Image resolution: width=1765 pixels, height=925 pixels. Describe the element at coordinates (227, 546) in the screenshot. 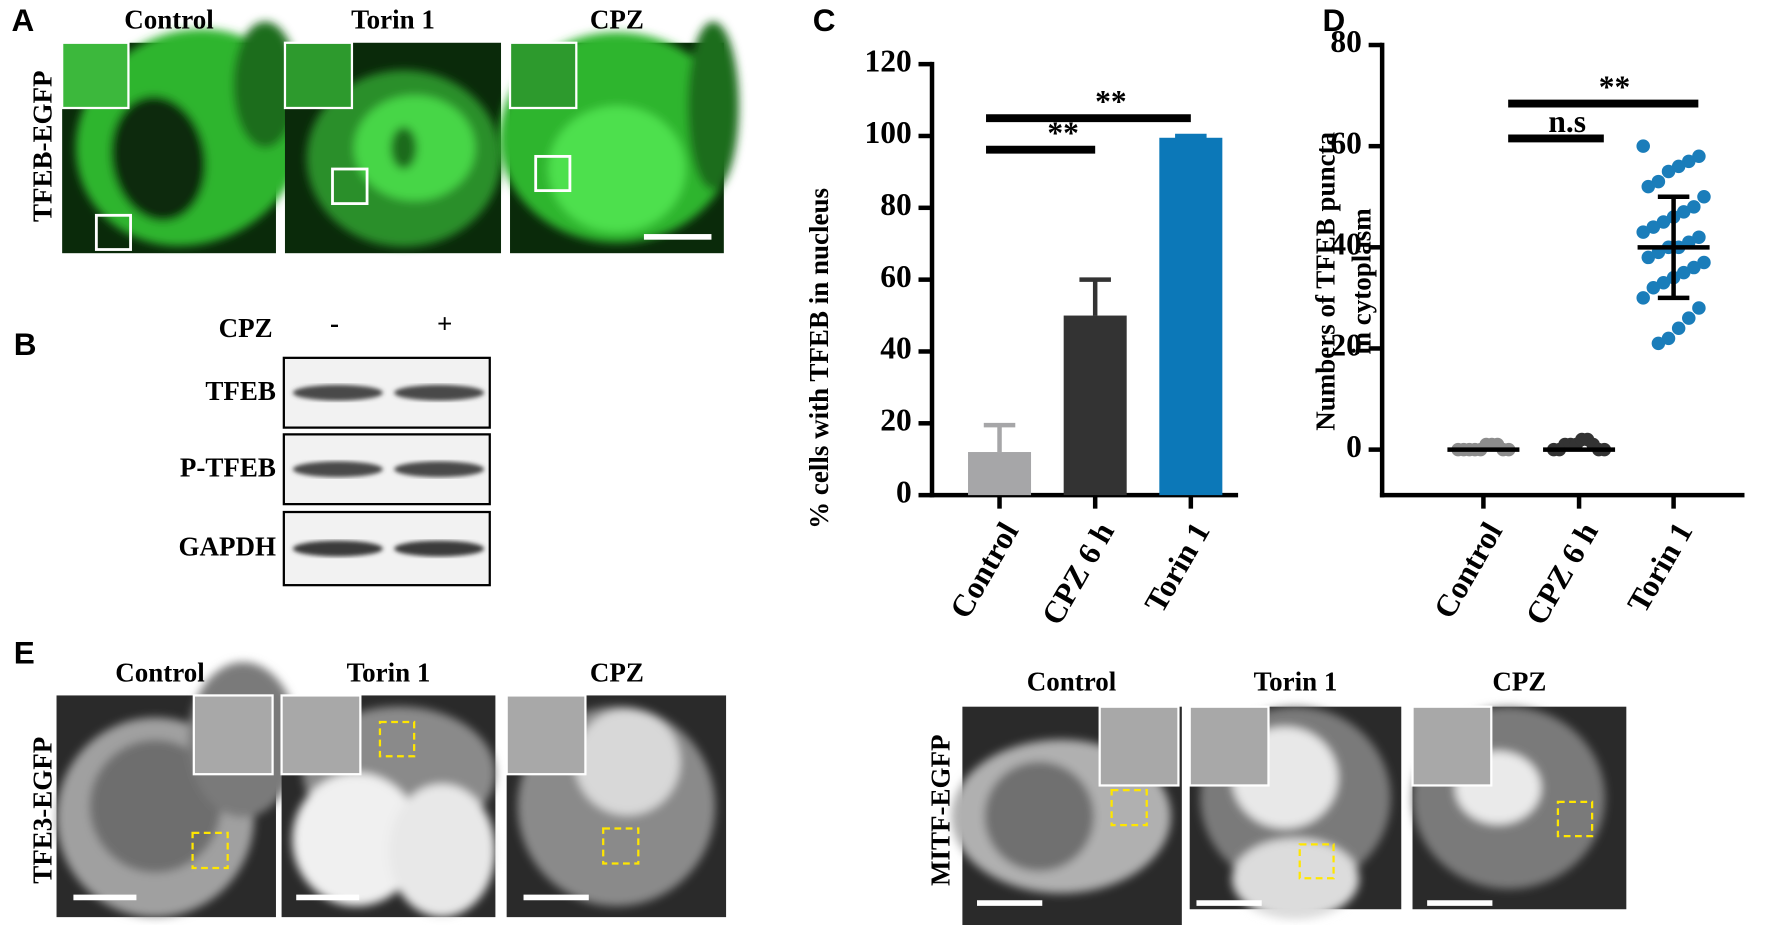

I see `blot-label: GAPDH` at that location.